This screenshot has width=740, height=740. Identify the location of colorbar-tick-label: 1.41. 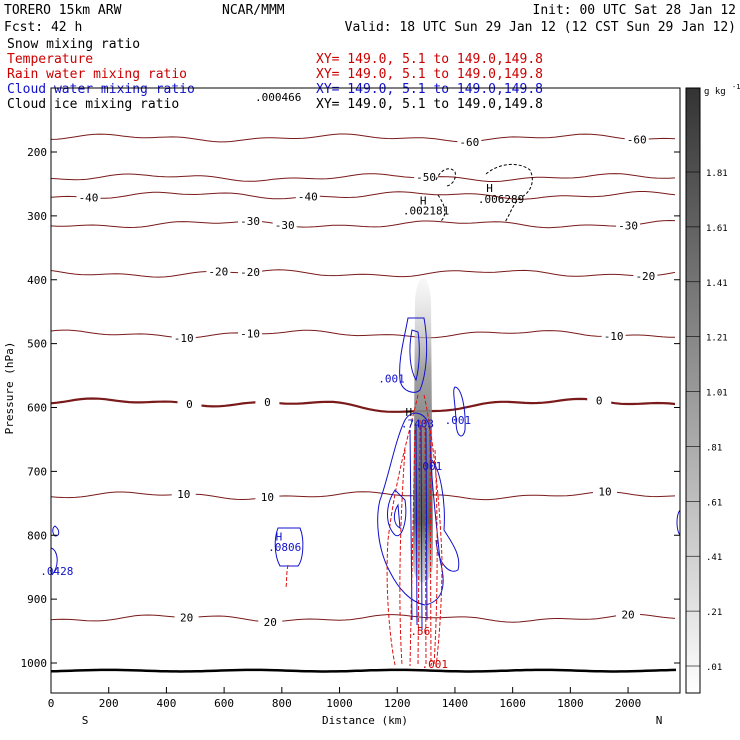
(717, 284).